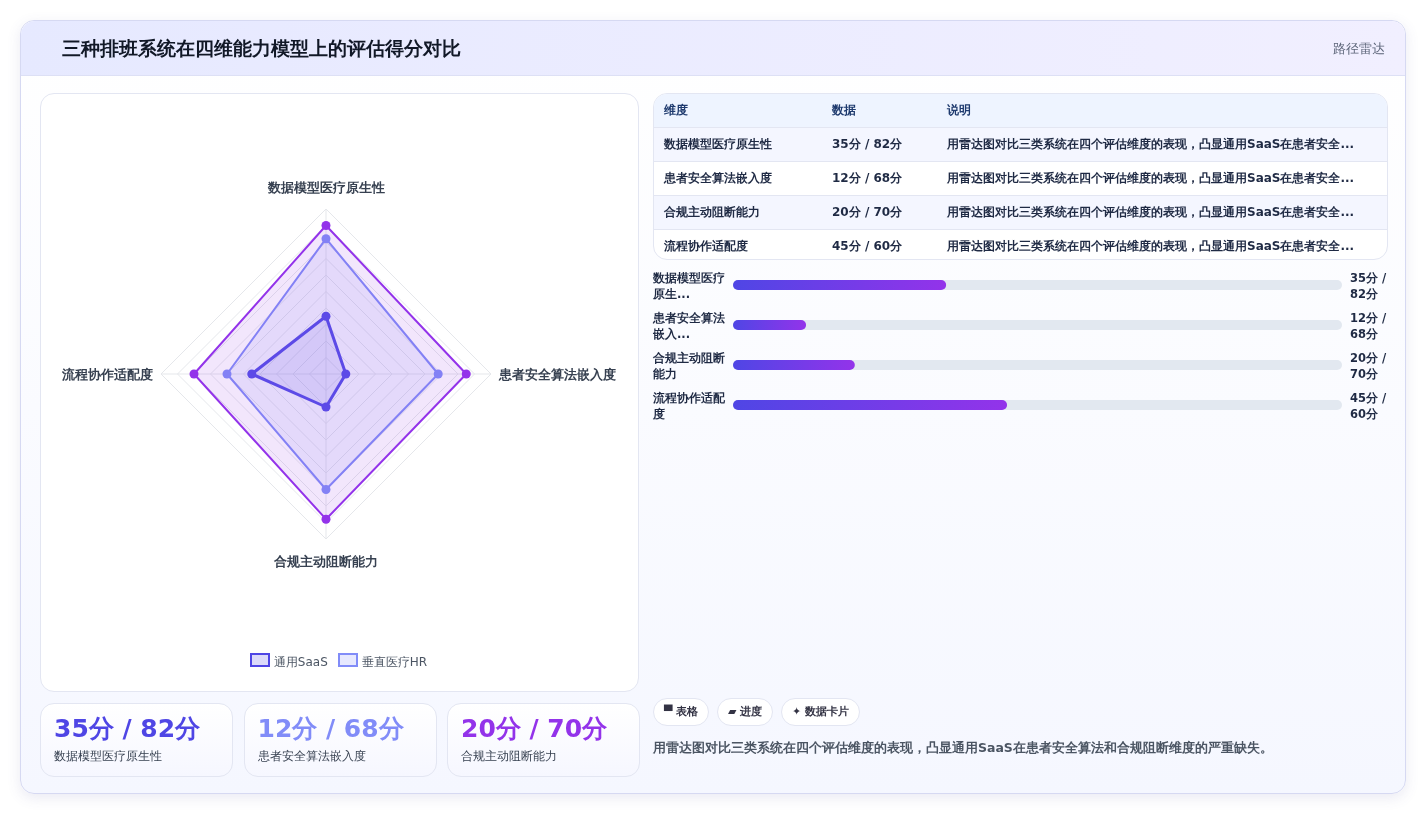 This screenshot has width=1426, height=816. I want to click on text: 用雷达图对比三类系统在四个评估维度的表现，凸显通用SaaS在患者安全算法和合规阻断维度的严重缺失。, so click(963, 748).